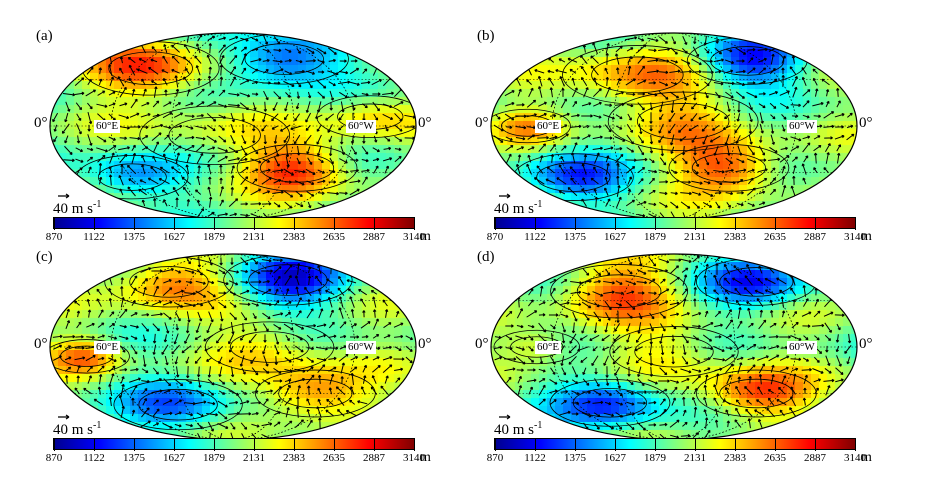  Describe the element at coordinates (174, 458) in the screenshot. I see `colorbar-tick-label: 1627` at that location.